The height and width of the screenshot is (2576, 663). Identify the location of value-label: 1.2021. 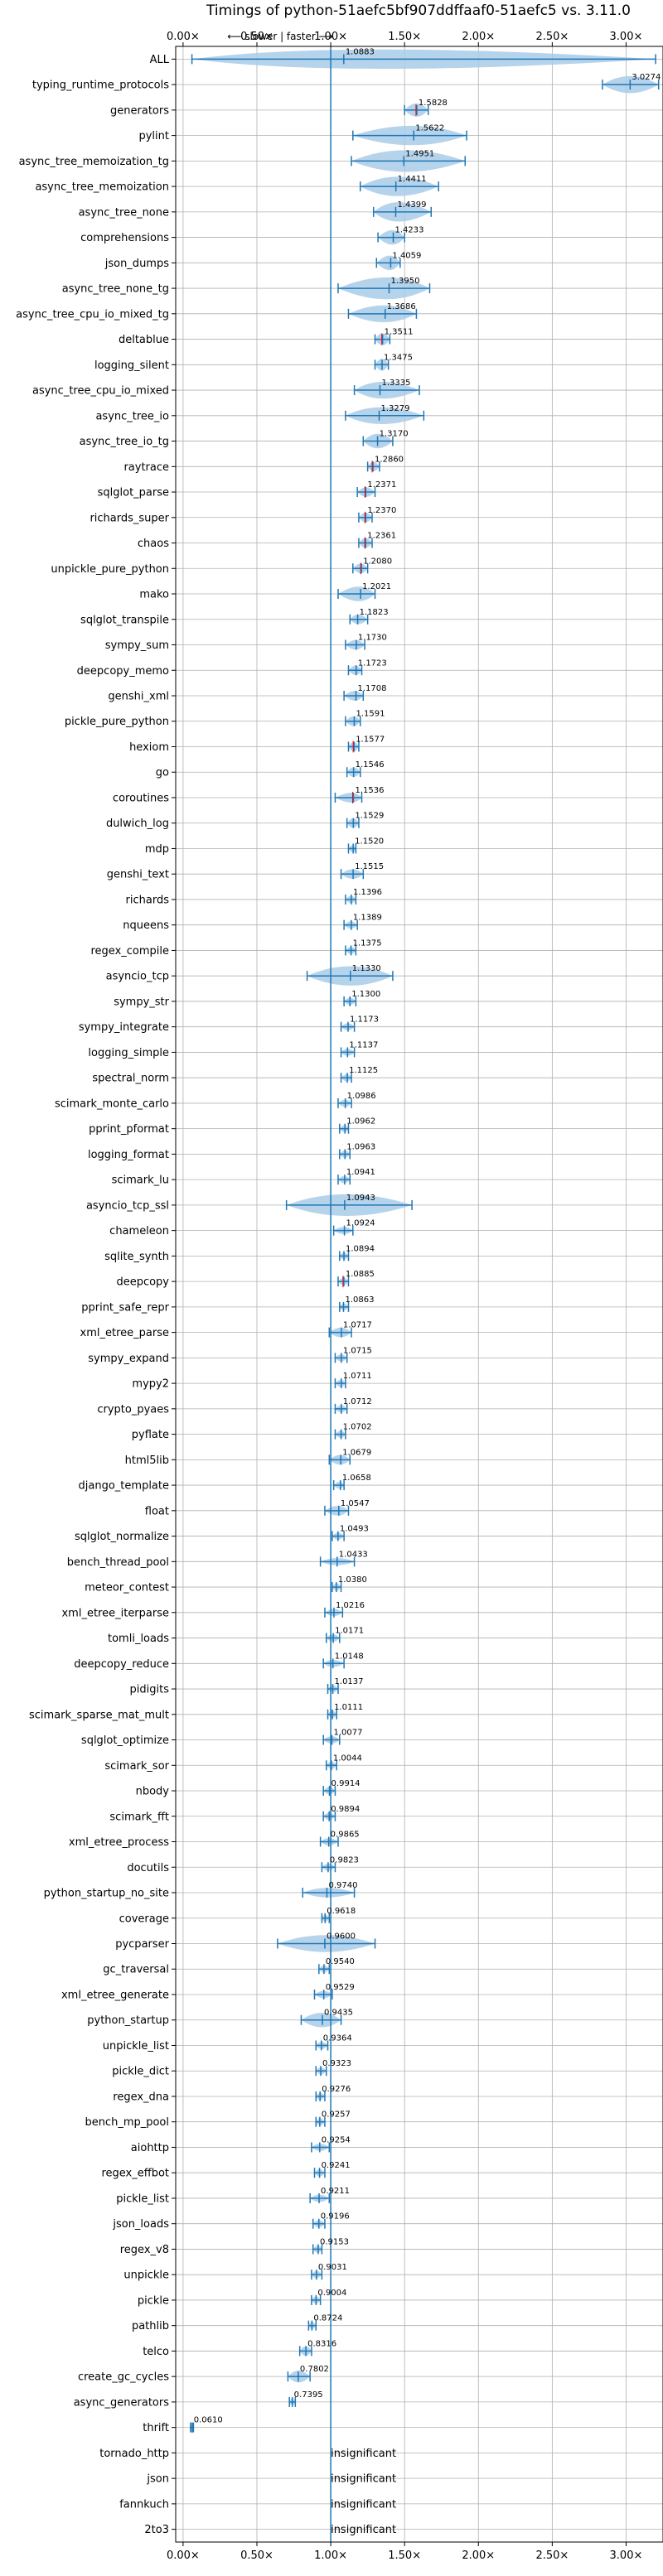
(376, 586).